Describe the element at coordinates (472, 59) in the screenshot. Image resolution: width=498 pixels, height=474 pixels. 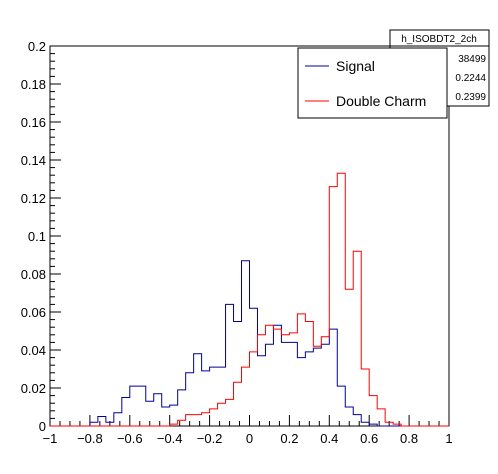
I see `stats-entries-value: 38499` at that location.